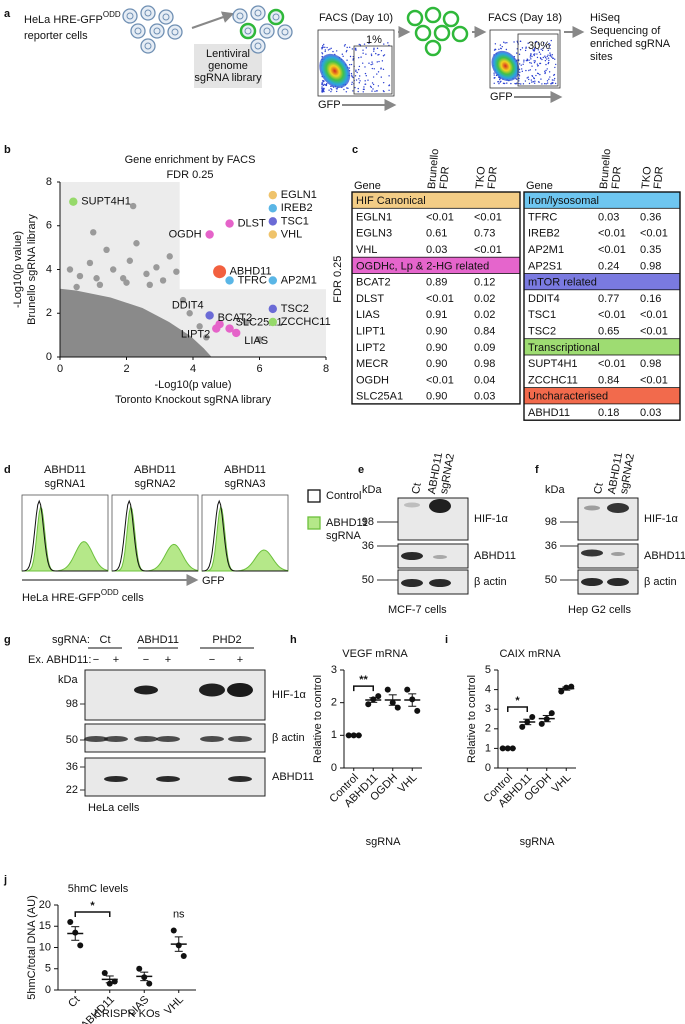 The width and height of the screenshot is (685, 1024). Describe the element at coordinates (106, 202) in the screenshot. I see `point-label: SUPT4H1` at that location.